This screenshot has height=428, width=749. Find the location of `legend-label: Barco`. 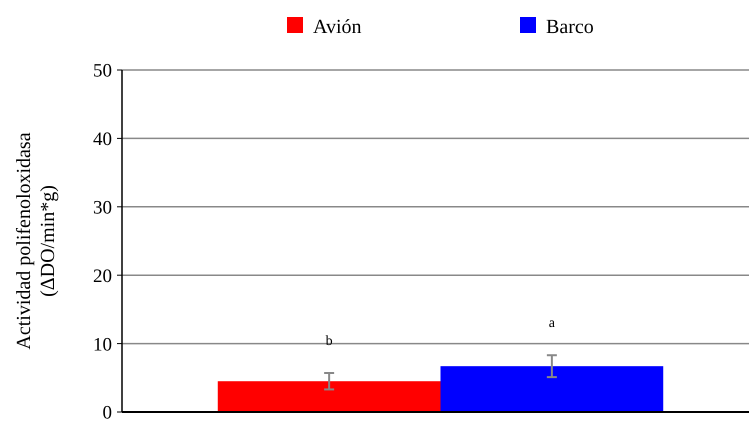

legend-label: Barco is located at coordinates (570, 27).